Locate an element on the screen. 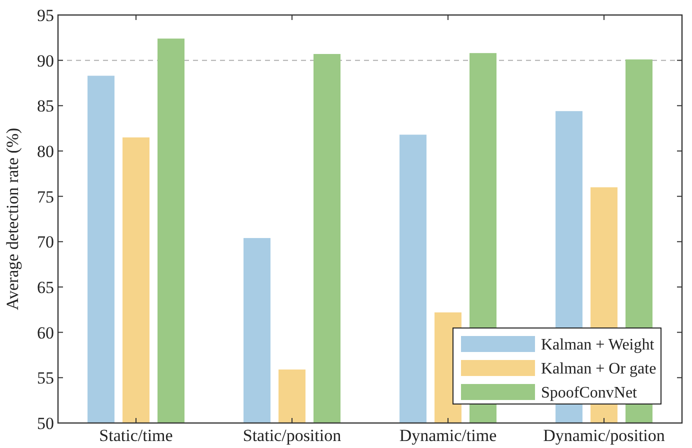 This screenshot has height=448, width=692. y-tick-label: 80 is located at coordinates (45, 151).